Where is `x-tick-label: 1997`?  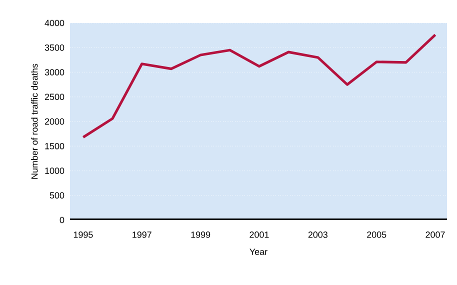 x-tick-label: 1997 is located at coordinates (142, 235).